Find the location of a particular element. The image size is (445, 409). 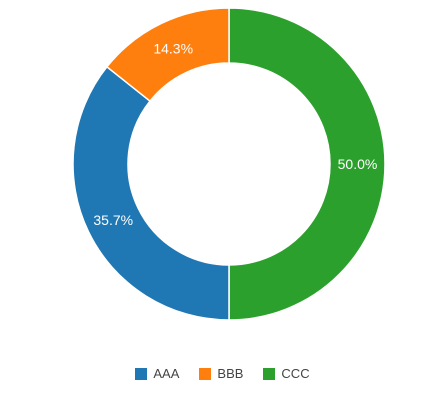

slice-bbb is located at coordinates (167, 55).